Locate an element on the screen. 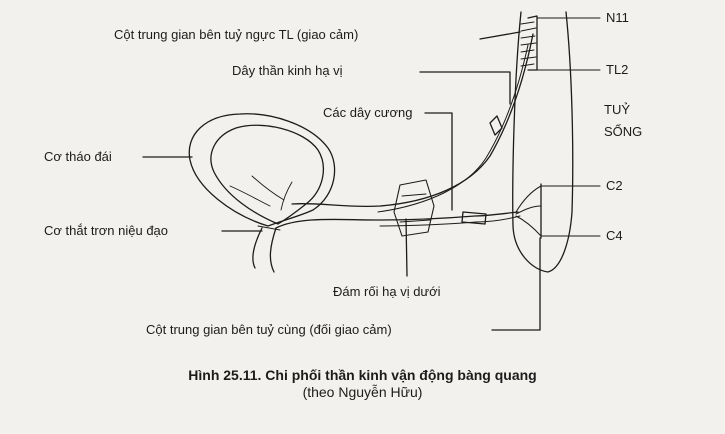  pelvic-nerves is located at coordinates (397, 220).